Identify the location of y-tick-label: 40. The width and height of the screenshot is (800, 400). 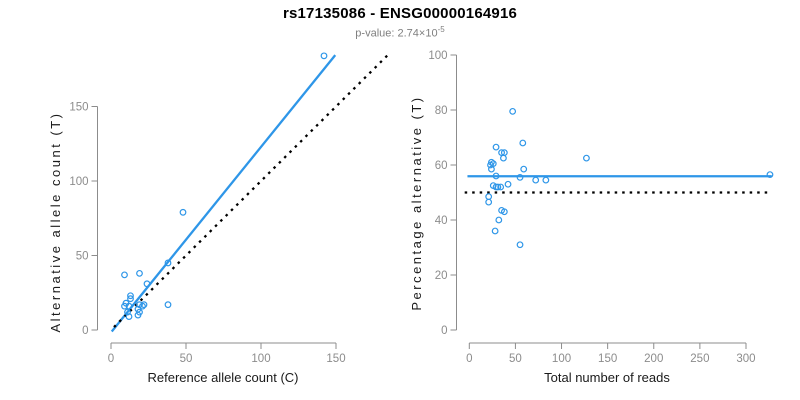
(441, 221).